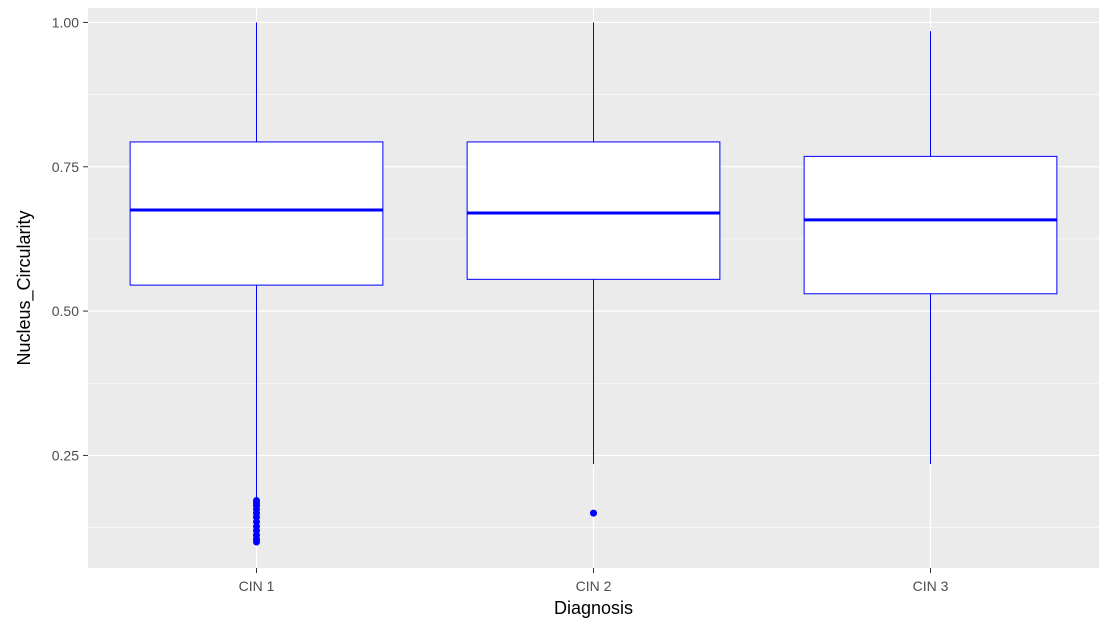  I want to click on y-tick-label: 0.50, so click(65, 311).